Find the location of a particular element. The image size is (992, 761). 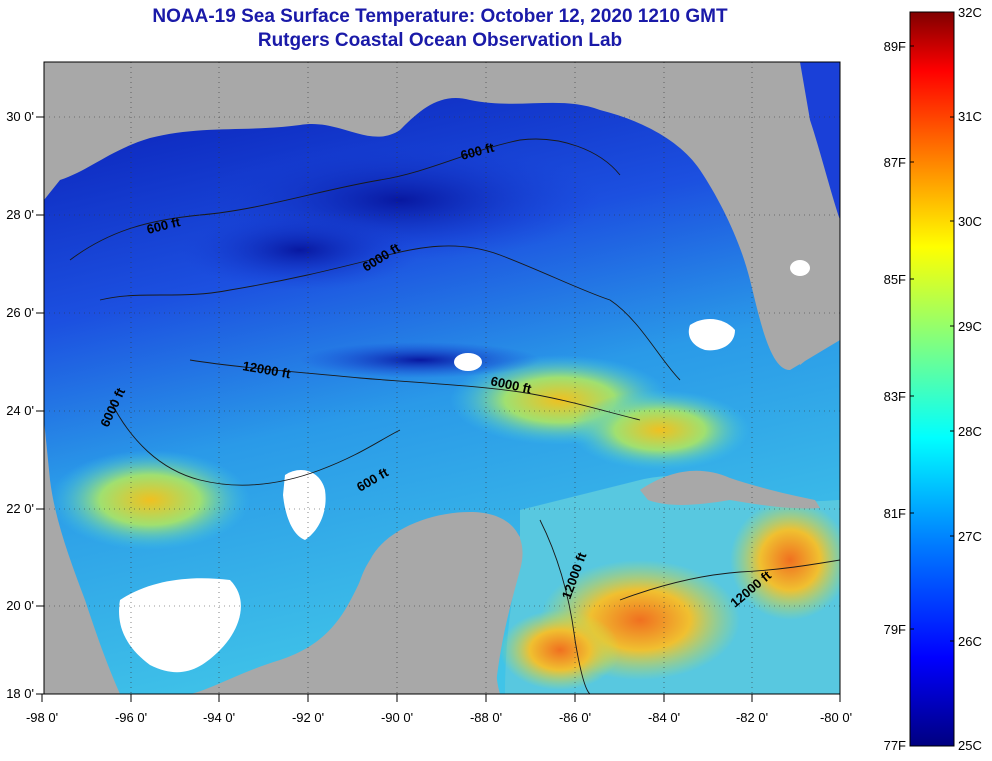

lon-label: -88 0' is located at coordinates (486, 717).